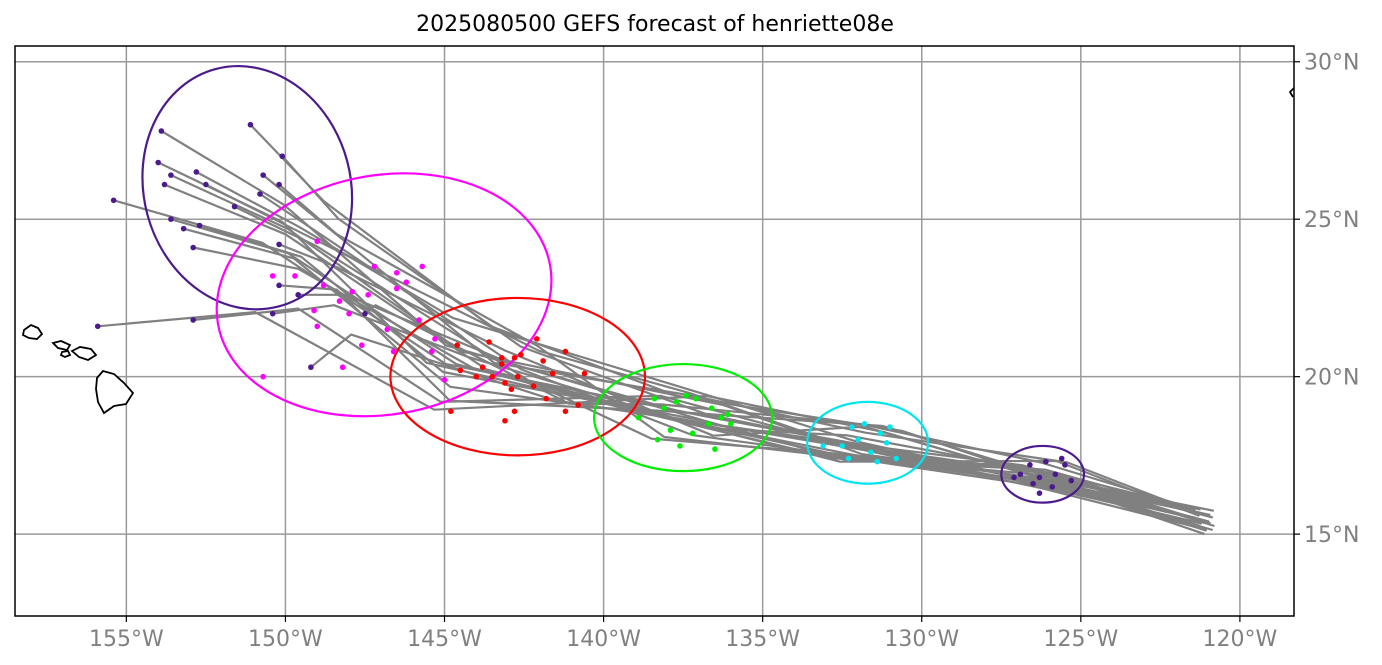 Image resolution: width=1382 pixels, height=665 pixels. What do you see at coordinates (762, 639) in the screenshot?
I see `x-tick-label: 135°W` at bounding box center [762, 639].